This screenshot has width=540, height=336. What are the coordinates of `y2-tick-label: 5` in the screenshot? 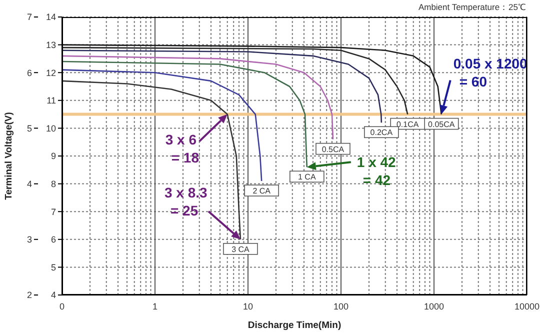 It's located at (29, 128).